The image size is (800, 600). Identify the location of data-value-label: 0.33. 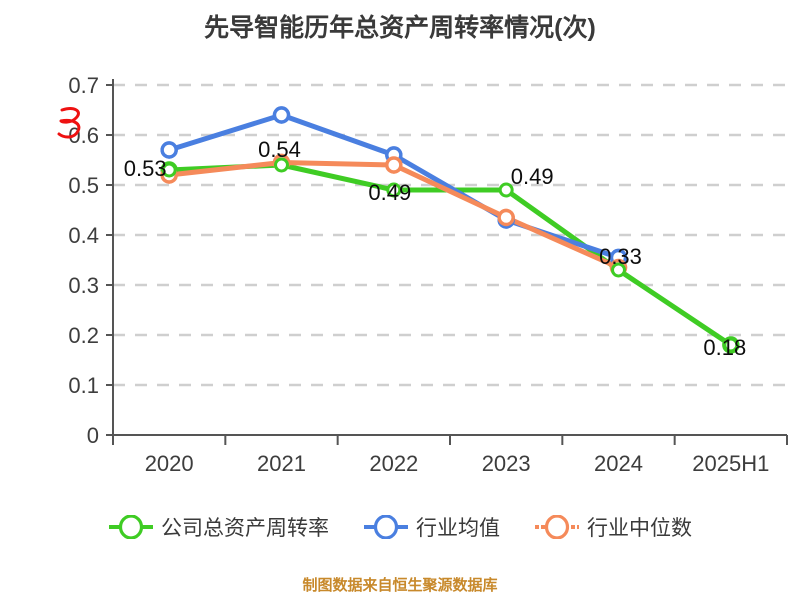
(620, 256).